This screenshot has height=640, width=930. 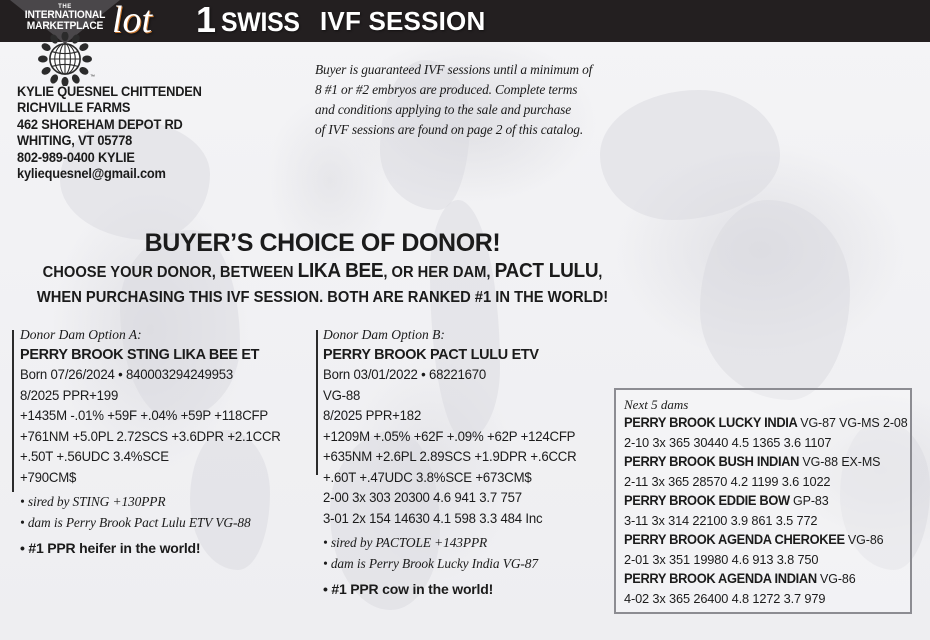 What do you see at coordinates (721, 520) in the screenshot?
I see `dam-record: 3-11 3x 314 22100 3.9 861 3.5 772` at bounding box center [721, 520].